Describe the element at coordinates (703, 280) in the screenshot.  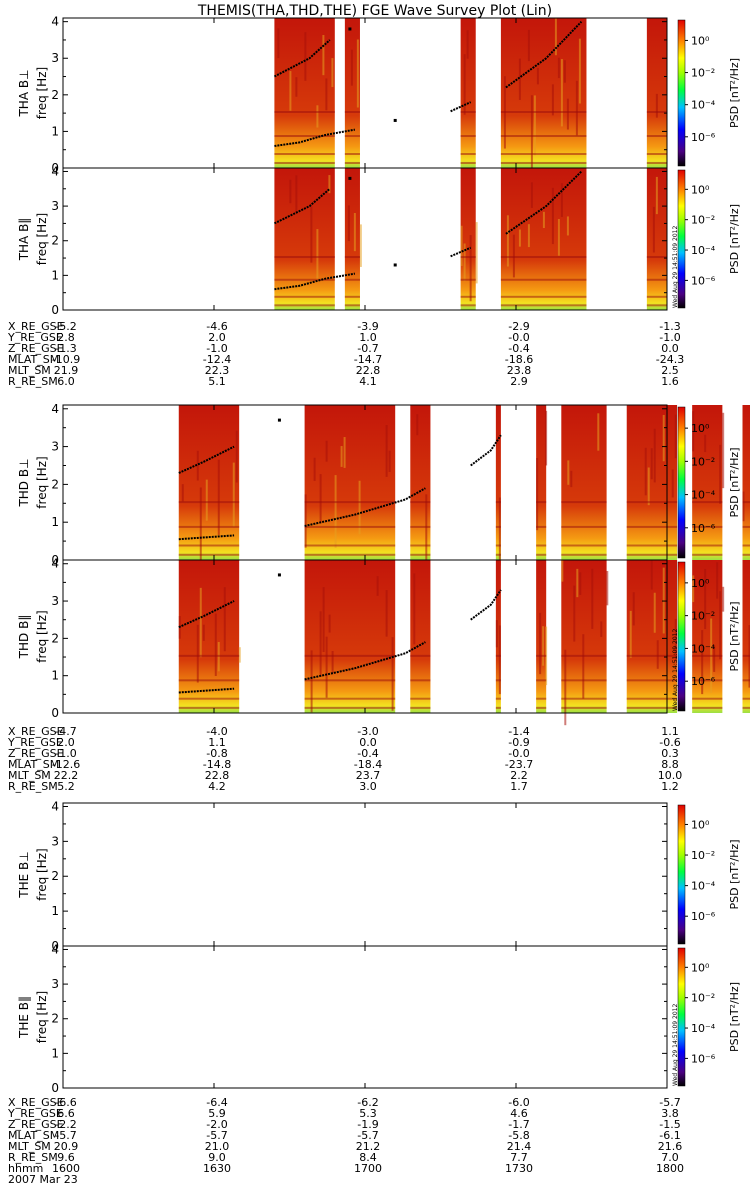
I see `colorbar-tick-label: 10⁻⁶` at that location.